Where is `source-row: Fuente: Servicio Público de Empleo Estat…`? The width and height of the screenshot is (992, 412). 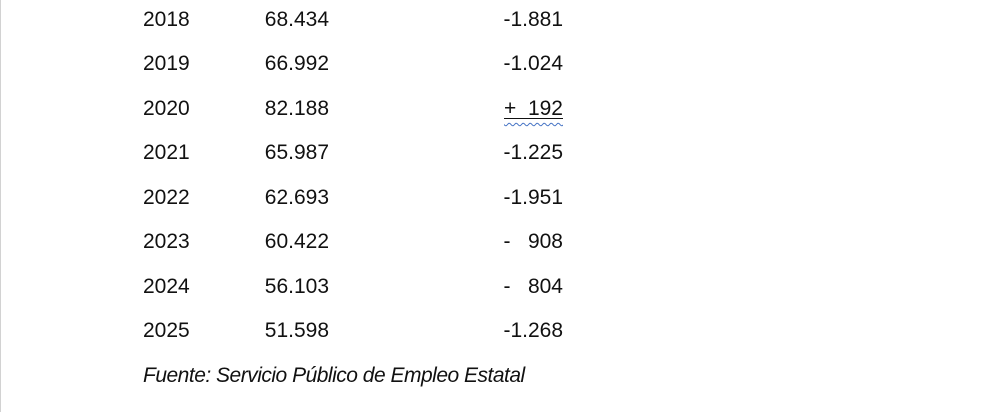
source-row: Fuente: Servicio Público de Empleo Estat… is located at coordinates (496, 375).